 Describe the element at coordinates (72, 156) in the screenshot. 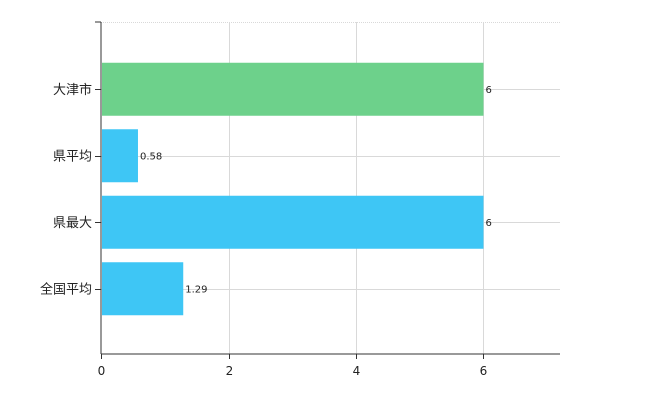

I see `category-label: 県平均` at that location.